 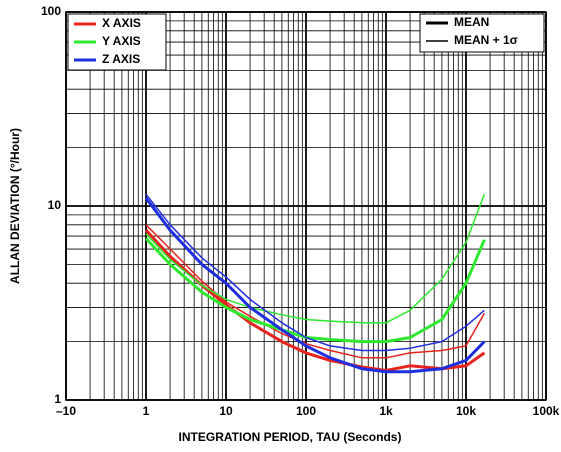 I want to click on y-tick-label: 100, so click(x=51, y=11).